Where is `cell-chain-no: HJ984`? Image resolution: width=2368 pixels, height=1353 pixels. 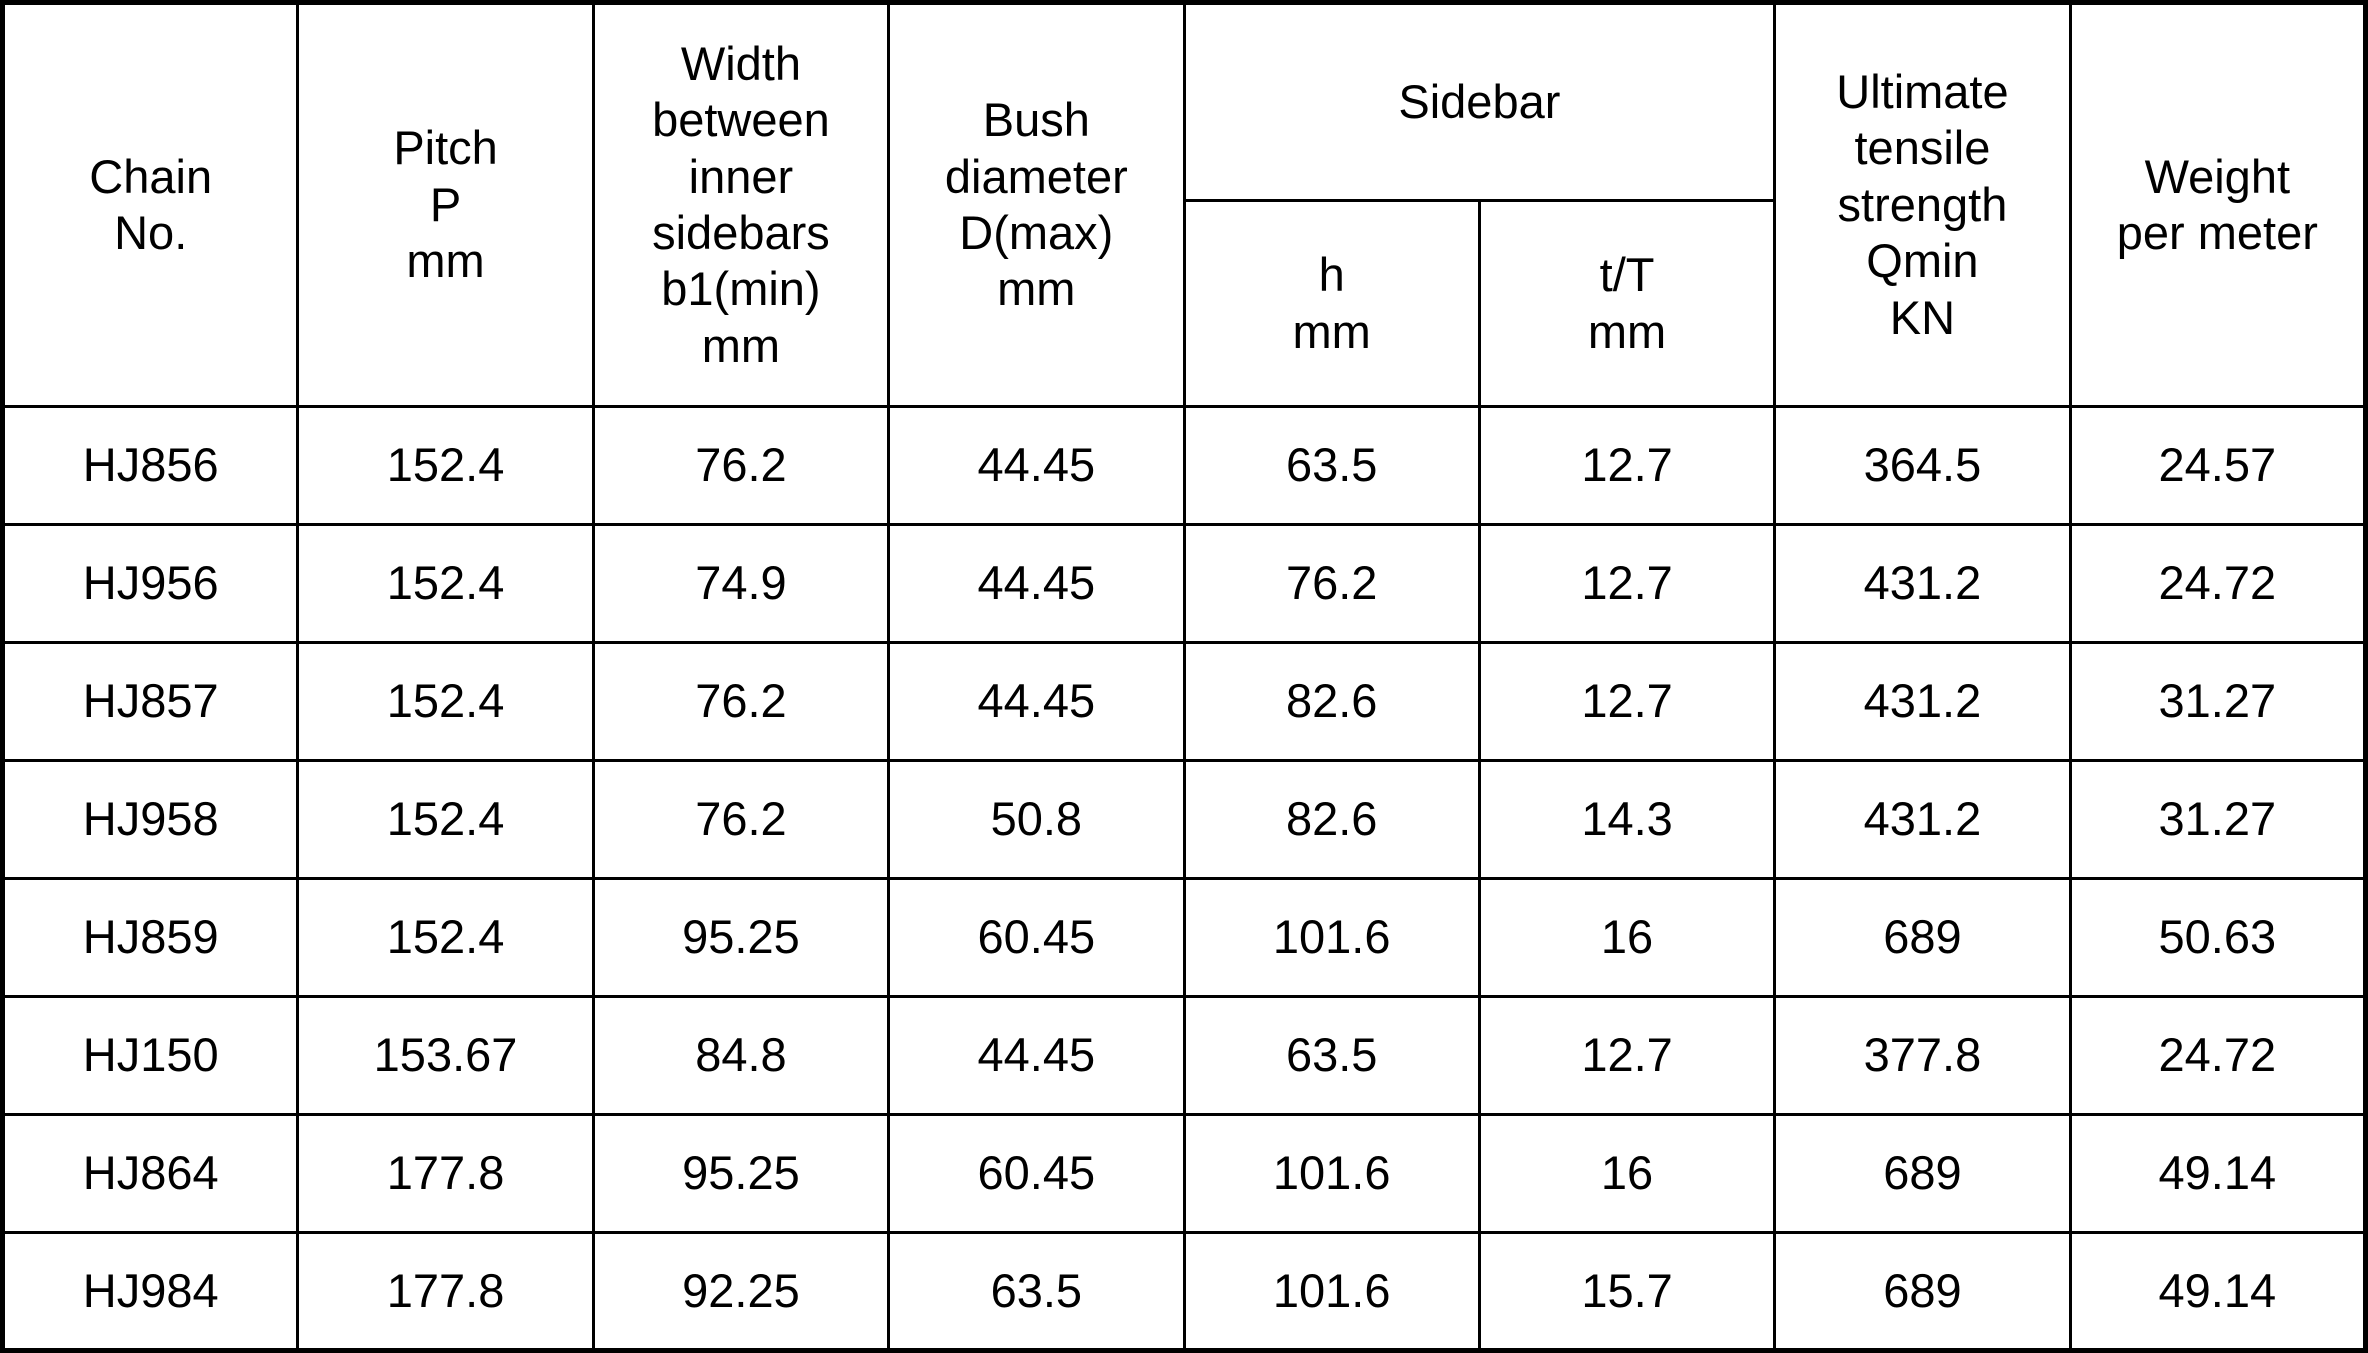
cell-chain-no: HJ984 is located at coordinates (150, 1291).